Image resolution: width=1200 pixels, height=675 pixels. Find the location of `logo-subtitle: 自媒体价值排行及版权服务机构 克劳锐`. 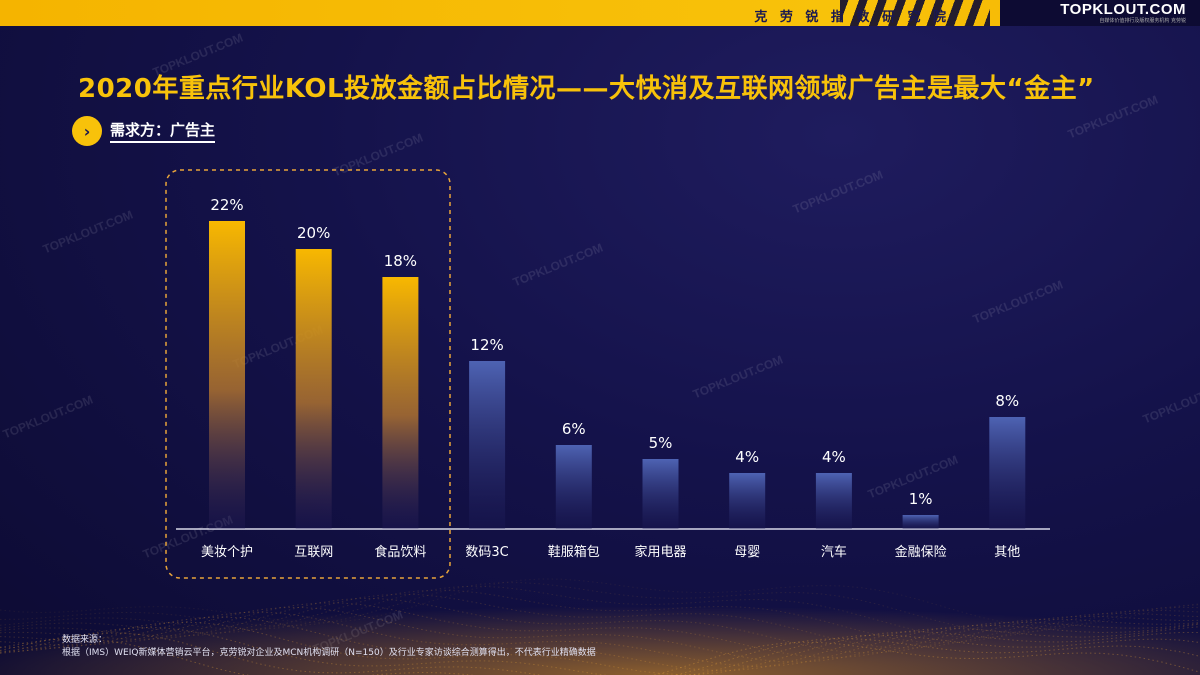

logo-subtitle: 自媒体价值排行及版权服务机构 克劳锐 is located at coordinates (1142, 21).